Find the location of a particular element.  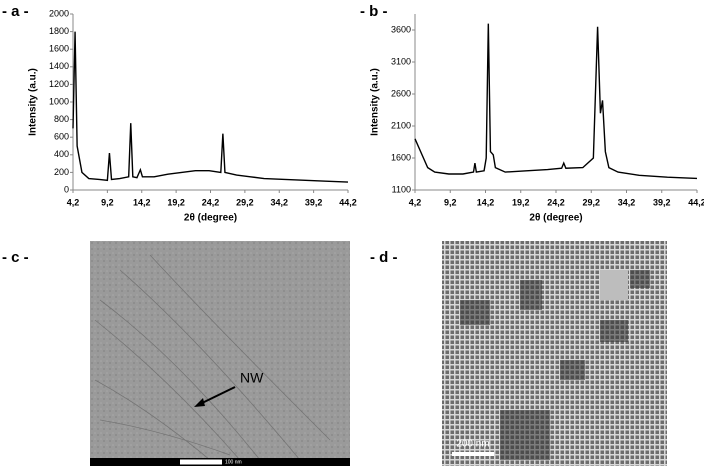

y-tick-label: 800 is located at coordinates (61, 119).